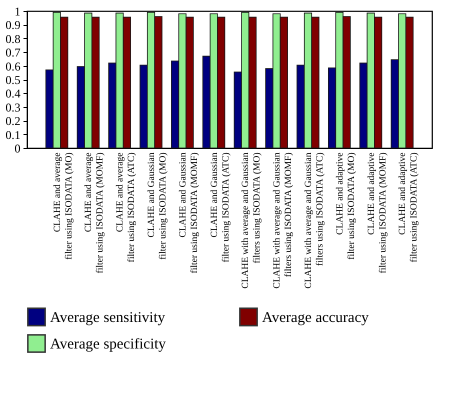  I want to click on x-tick-label: CLAHE with average and Gaussian filters using ISODATA (MO), so click(252, 220).